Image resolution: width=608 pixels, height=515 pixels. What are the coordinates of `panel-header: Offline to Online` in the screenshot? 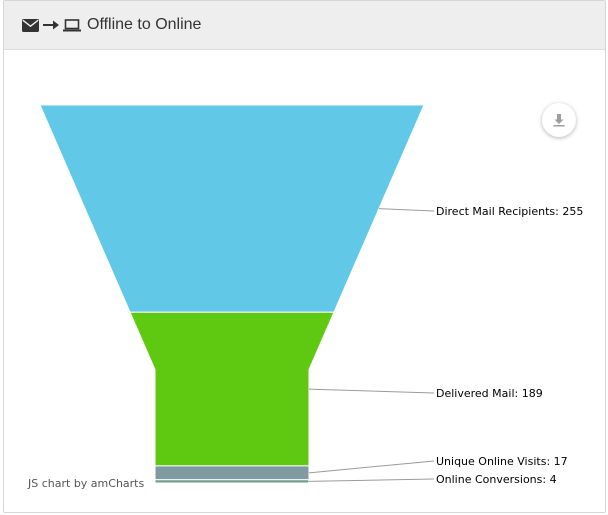 It's located at (304, 25).